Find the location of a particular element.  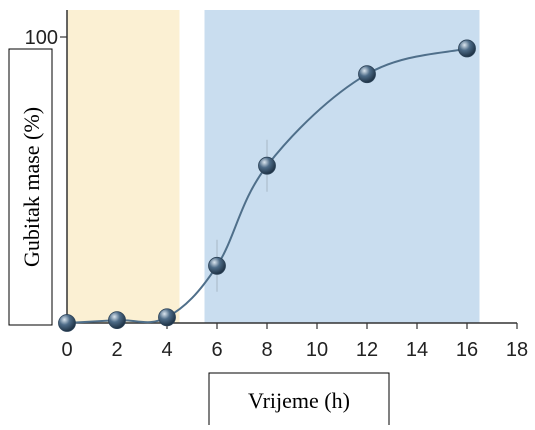

x-axis-title: Vrijeme (h) is located at coordinates (299, 400).